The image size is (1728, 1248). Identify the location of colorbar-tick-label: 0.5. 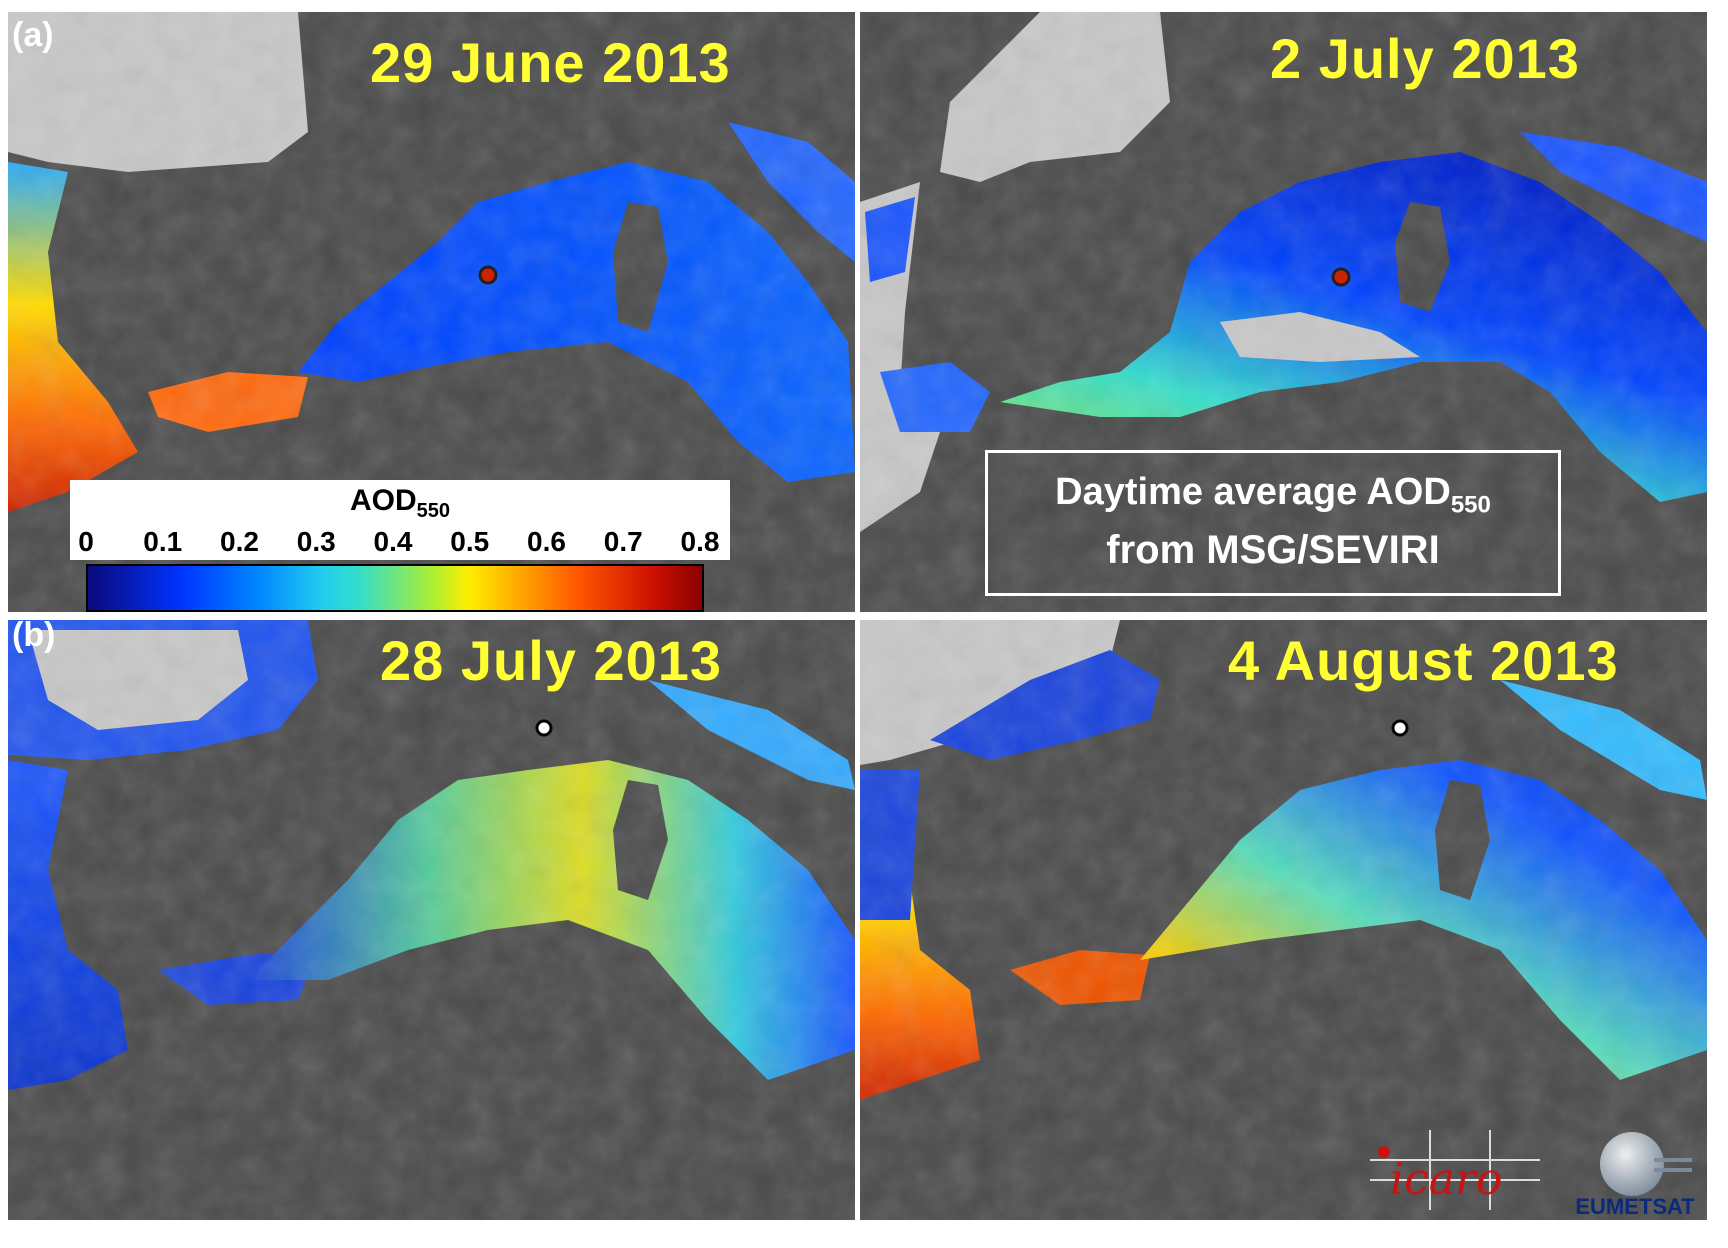
(470, 541).